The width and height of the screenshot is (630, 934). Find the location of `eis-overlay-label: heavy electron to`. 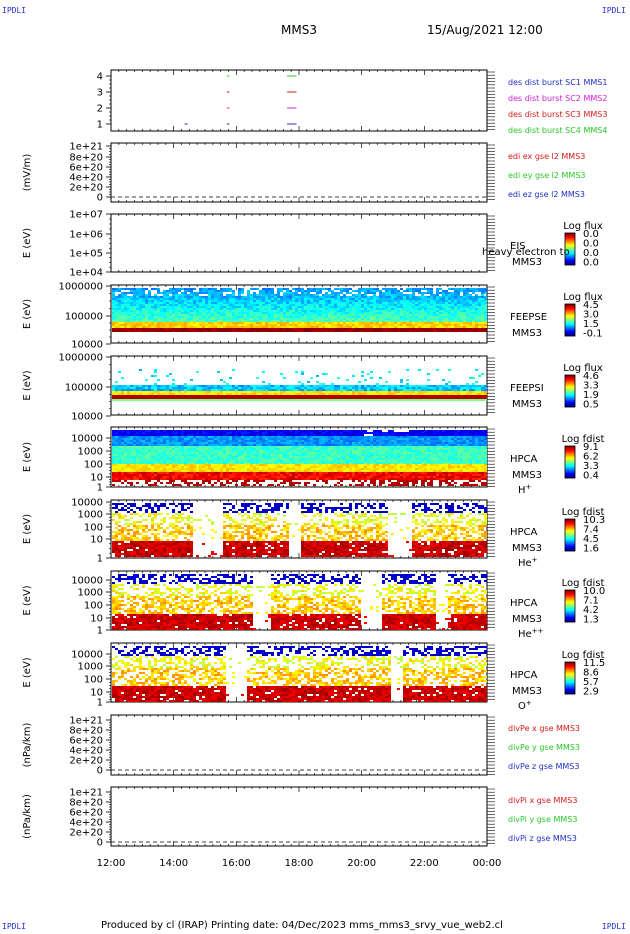

eis-overlay-label: heavy electron to is located at coordinates (526, 252).